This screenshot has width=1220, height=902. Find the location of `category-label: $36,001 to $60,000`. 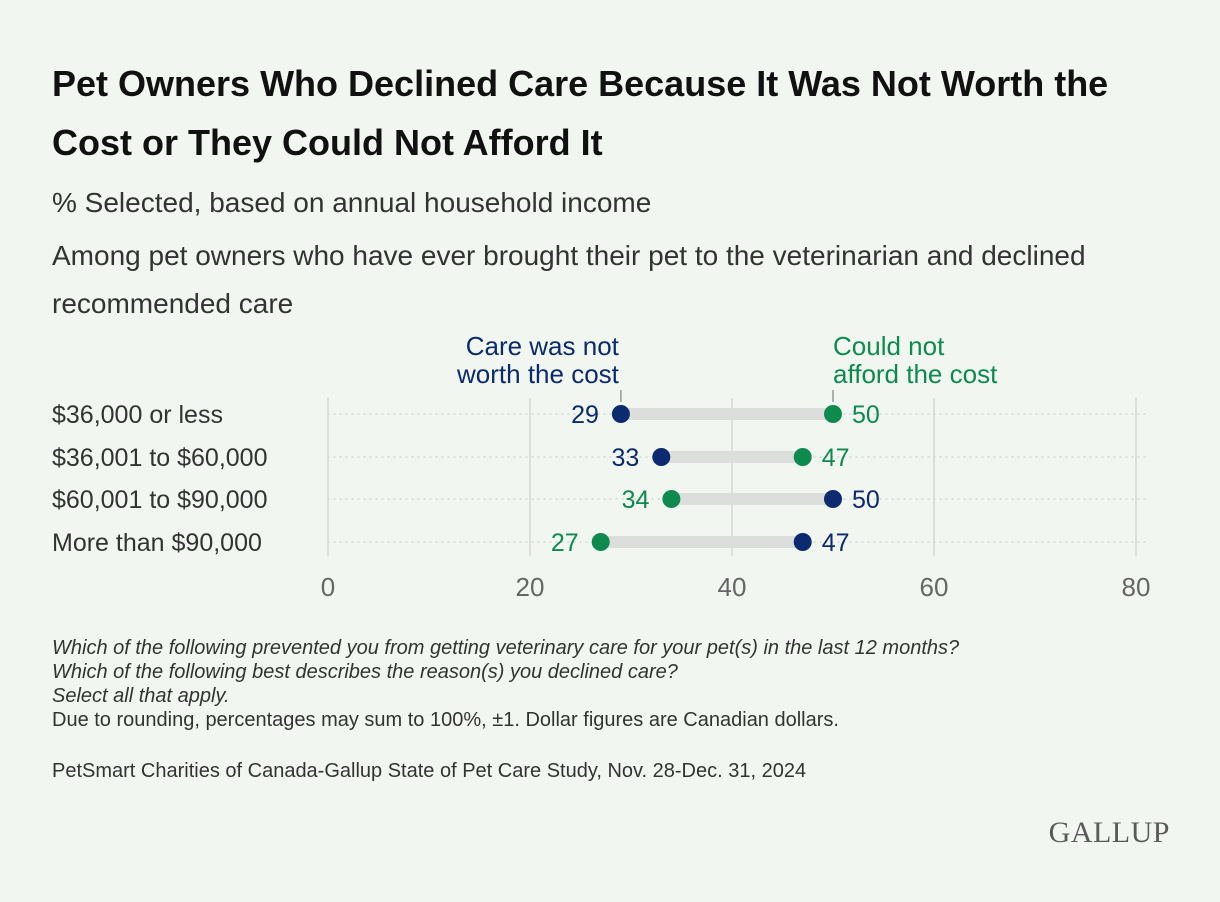

category-label: $36,001 to $60,000 is located at coordinates (159, 458).